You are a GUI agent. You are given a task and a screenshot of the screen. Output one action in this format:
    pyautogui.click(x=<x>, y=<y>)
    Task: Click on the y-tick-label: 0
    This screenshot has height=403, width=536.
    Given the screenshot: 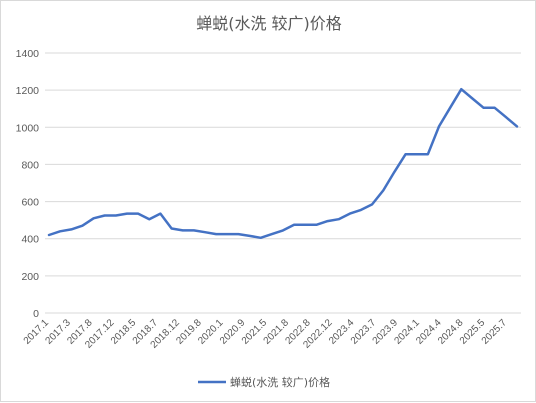 What is the action you would take?
    pyautogui.click(x=36, y=314)
    